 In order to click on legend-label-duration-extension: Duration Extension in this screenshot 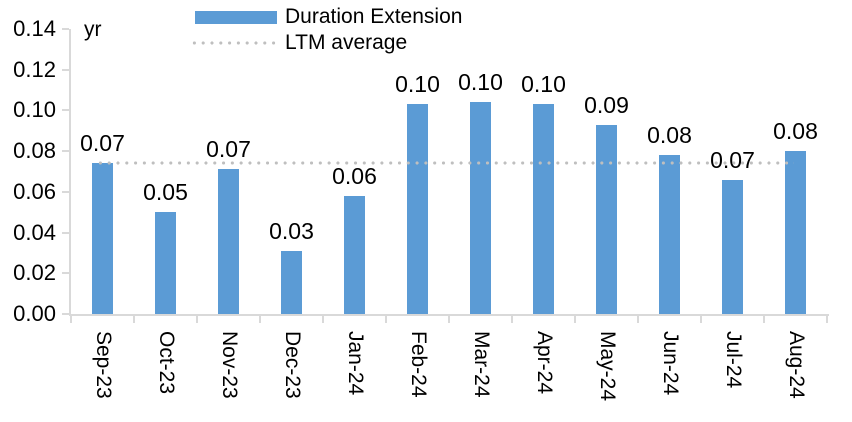, I will do `click(374, 16)`.